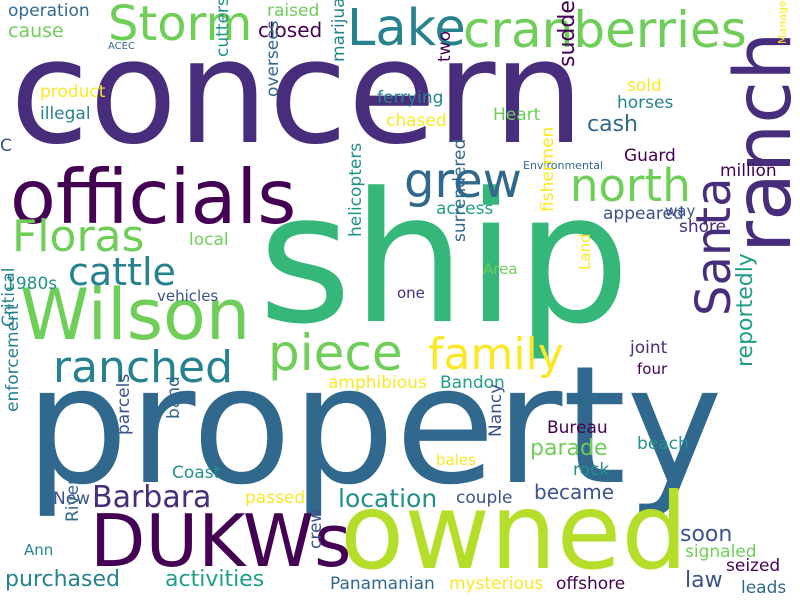  What do you see at coordinates (445, 46) in the screenshot?
I see `word-two: two` at bounding box center [445, 46].